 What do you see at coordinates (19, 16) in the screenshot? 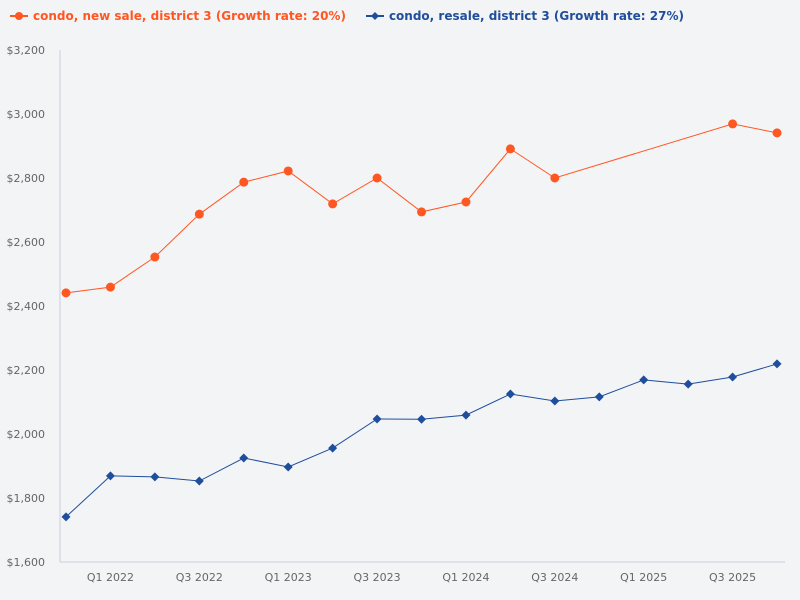
I see `circle-marker-icon` at bounding box center [19, 16].